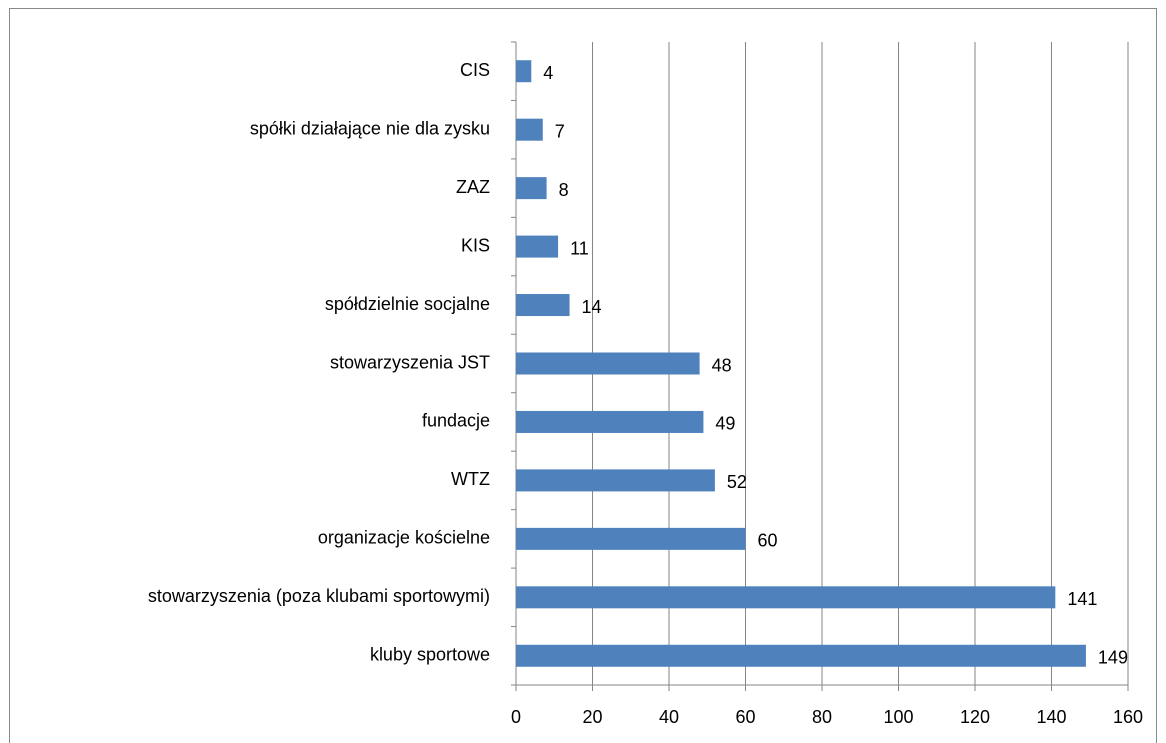 This screenshot has width=1166, height=743. Describe the element at coordinates (475, 70) in the screenshot. I see `y-tick-label: CIS` at that location.